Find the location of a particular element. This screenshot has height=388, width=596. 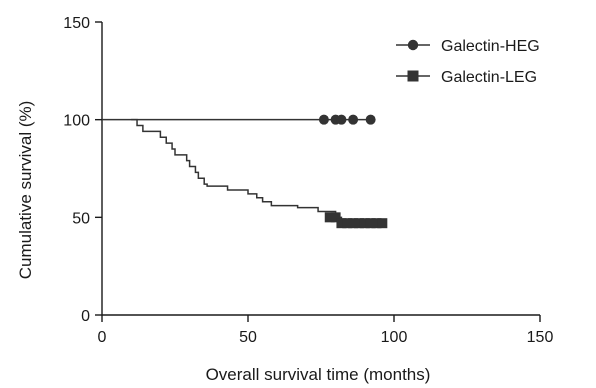

y-tick-label: 50 is located at coordinates (81, 218).